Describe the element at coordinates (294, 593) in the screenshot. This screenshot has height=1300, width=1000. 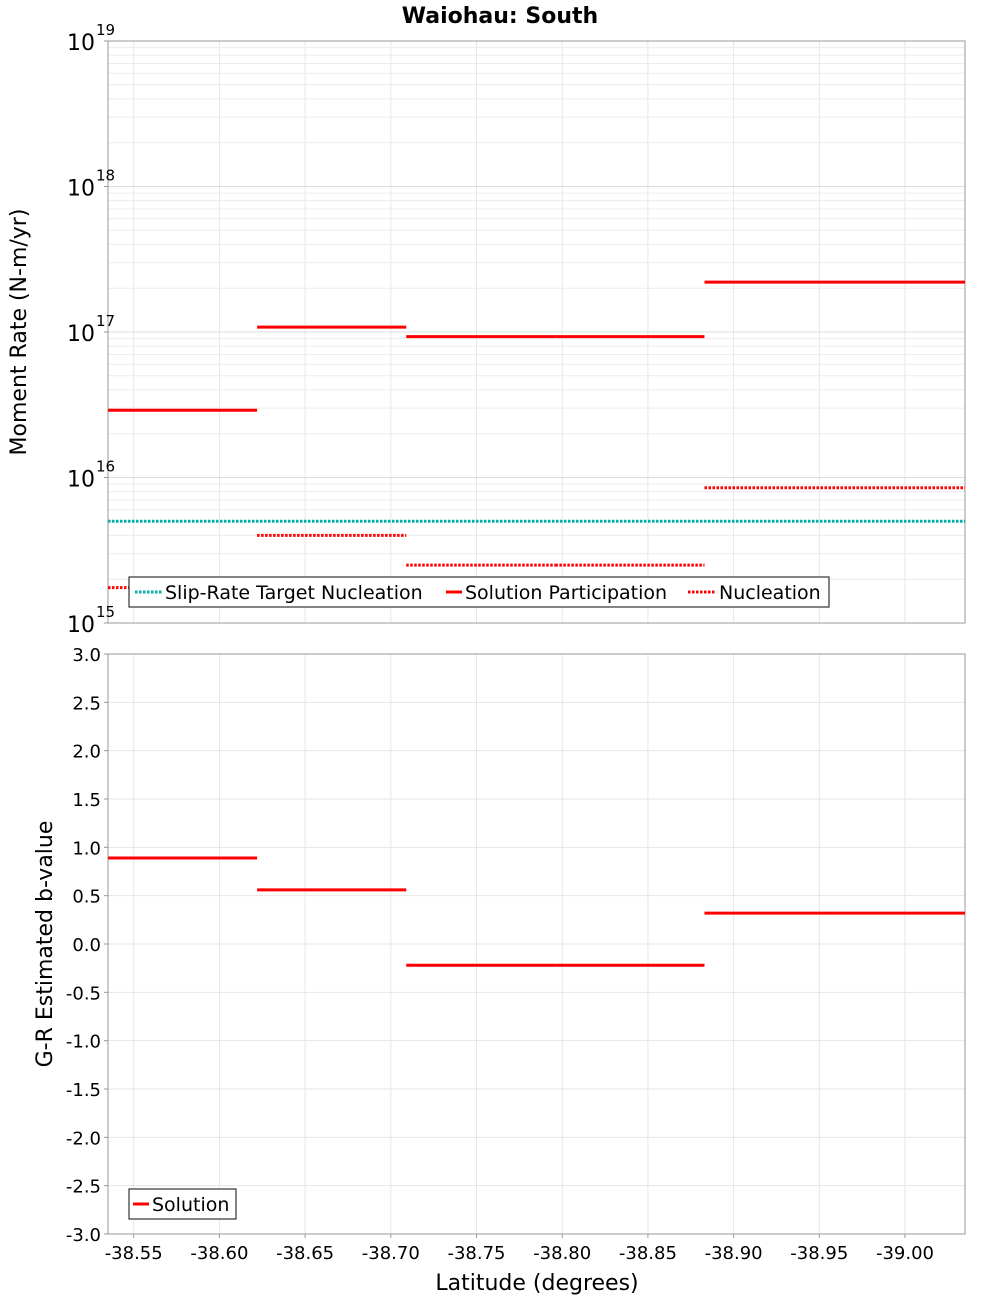
I see `legend-label-slip-rate: Slip-Rate Target Nucleation` at that location.